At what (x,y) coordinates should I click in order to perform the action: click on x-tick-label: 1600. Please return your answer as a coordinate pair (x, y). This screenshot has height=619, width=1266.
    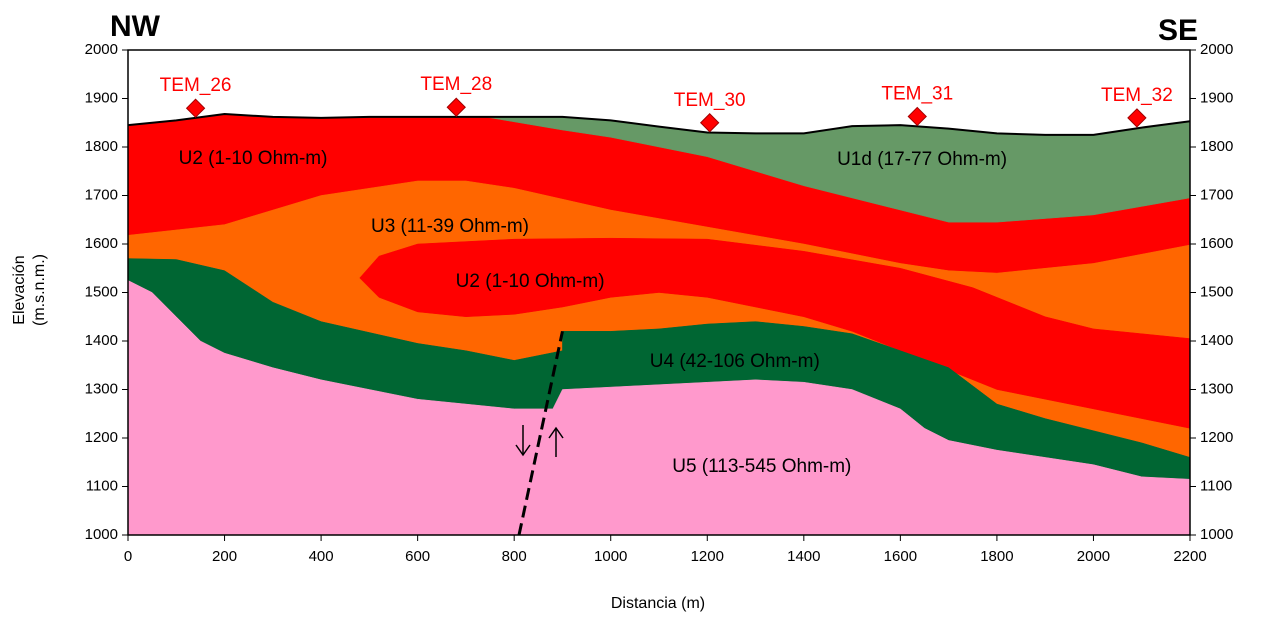
    Looking at the image, I should click on (900, 556).